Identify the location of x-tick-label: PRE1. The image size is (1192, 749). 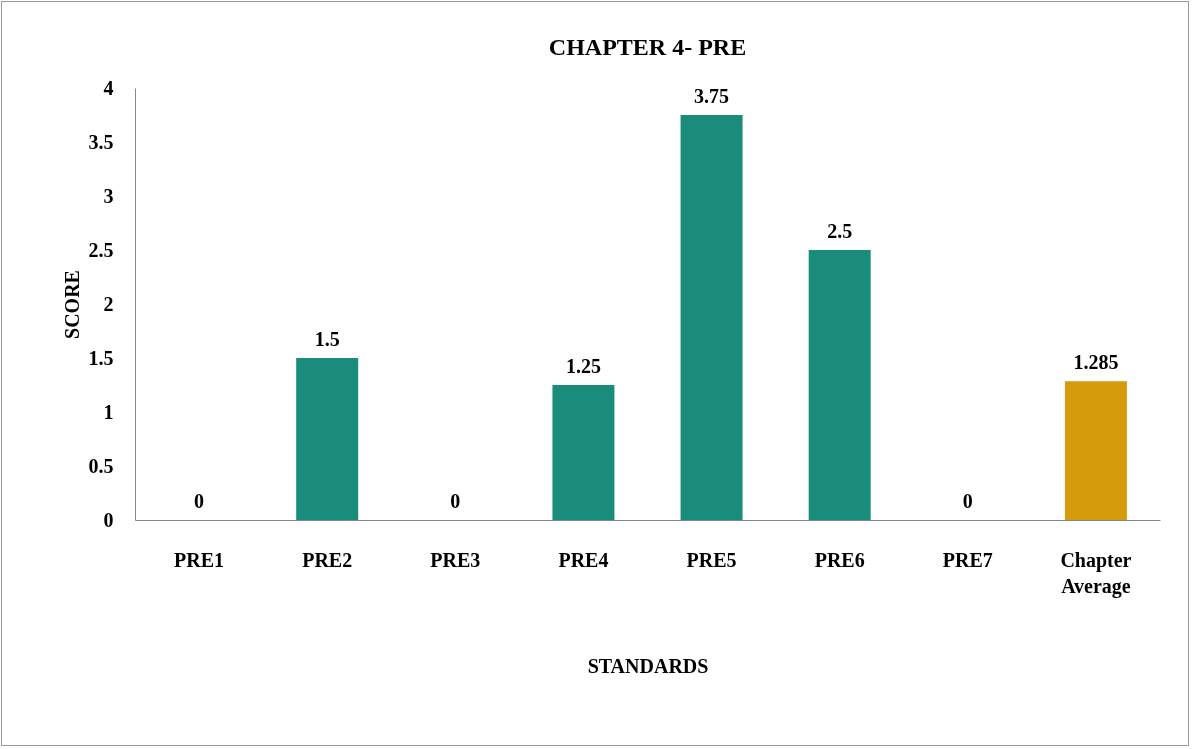
(199, 559).